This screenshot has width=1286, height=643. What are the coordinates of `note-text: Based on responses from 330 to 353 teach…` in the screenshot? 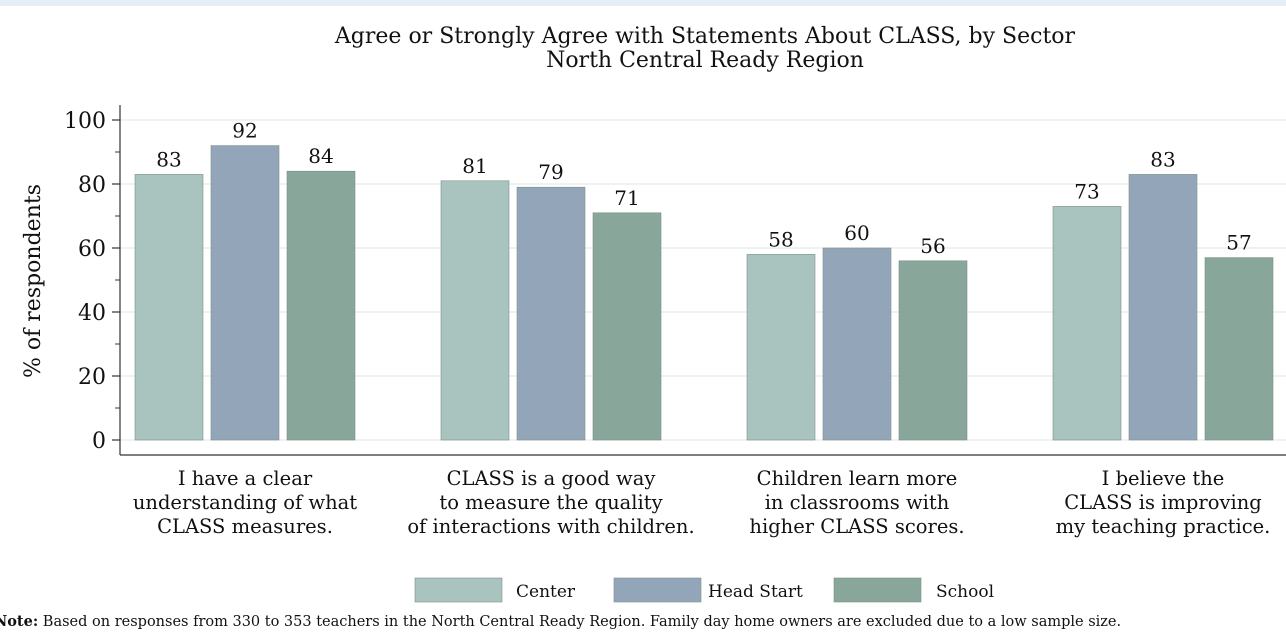 It's located at (580, 622).